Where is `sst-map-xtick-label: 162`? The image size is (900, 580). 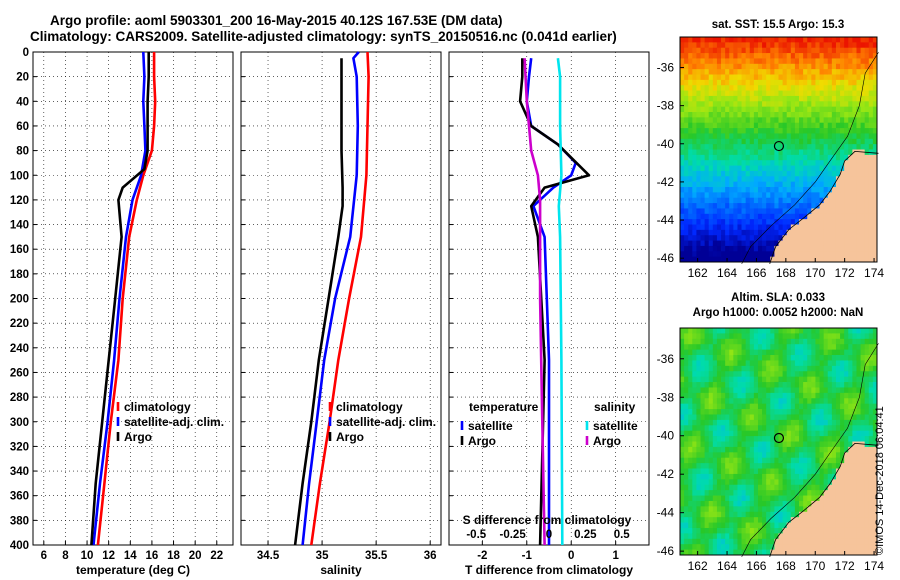
sst-map-xtick-label: 162 is located at coordinates (698, 273).